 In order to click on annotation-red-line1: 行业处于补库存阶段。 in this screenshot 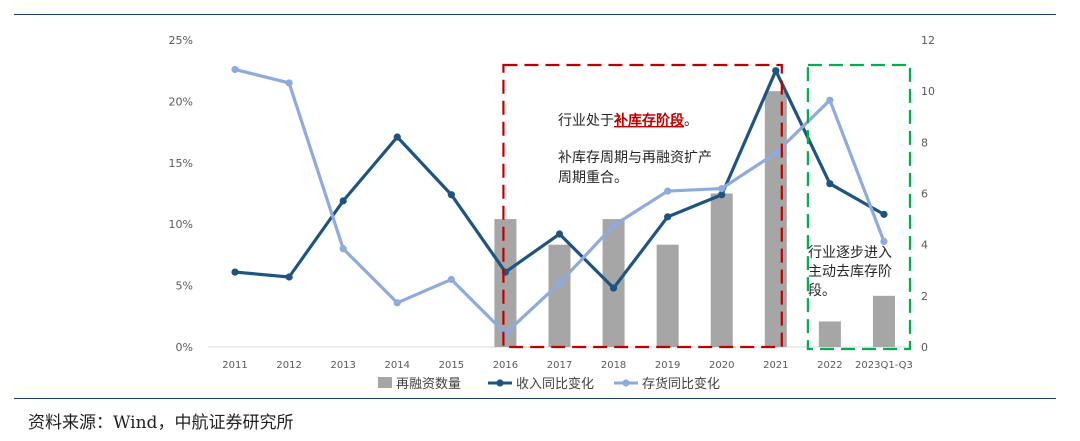, I will do `click(628, 120)`.